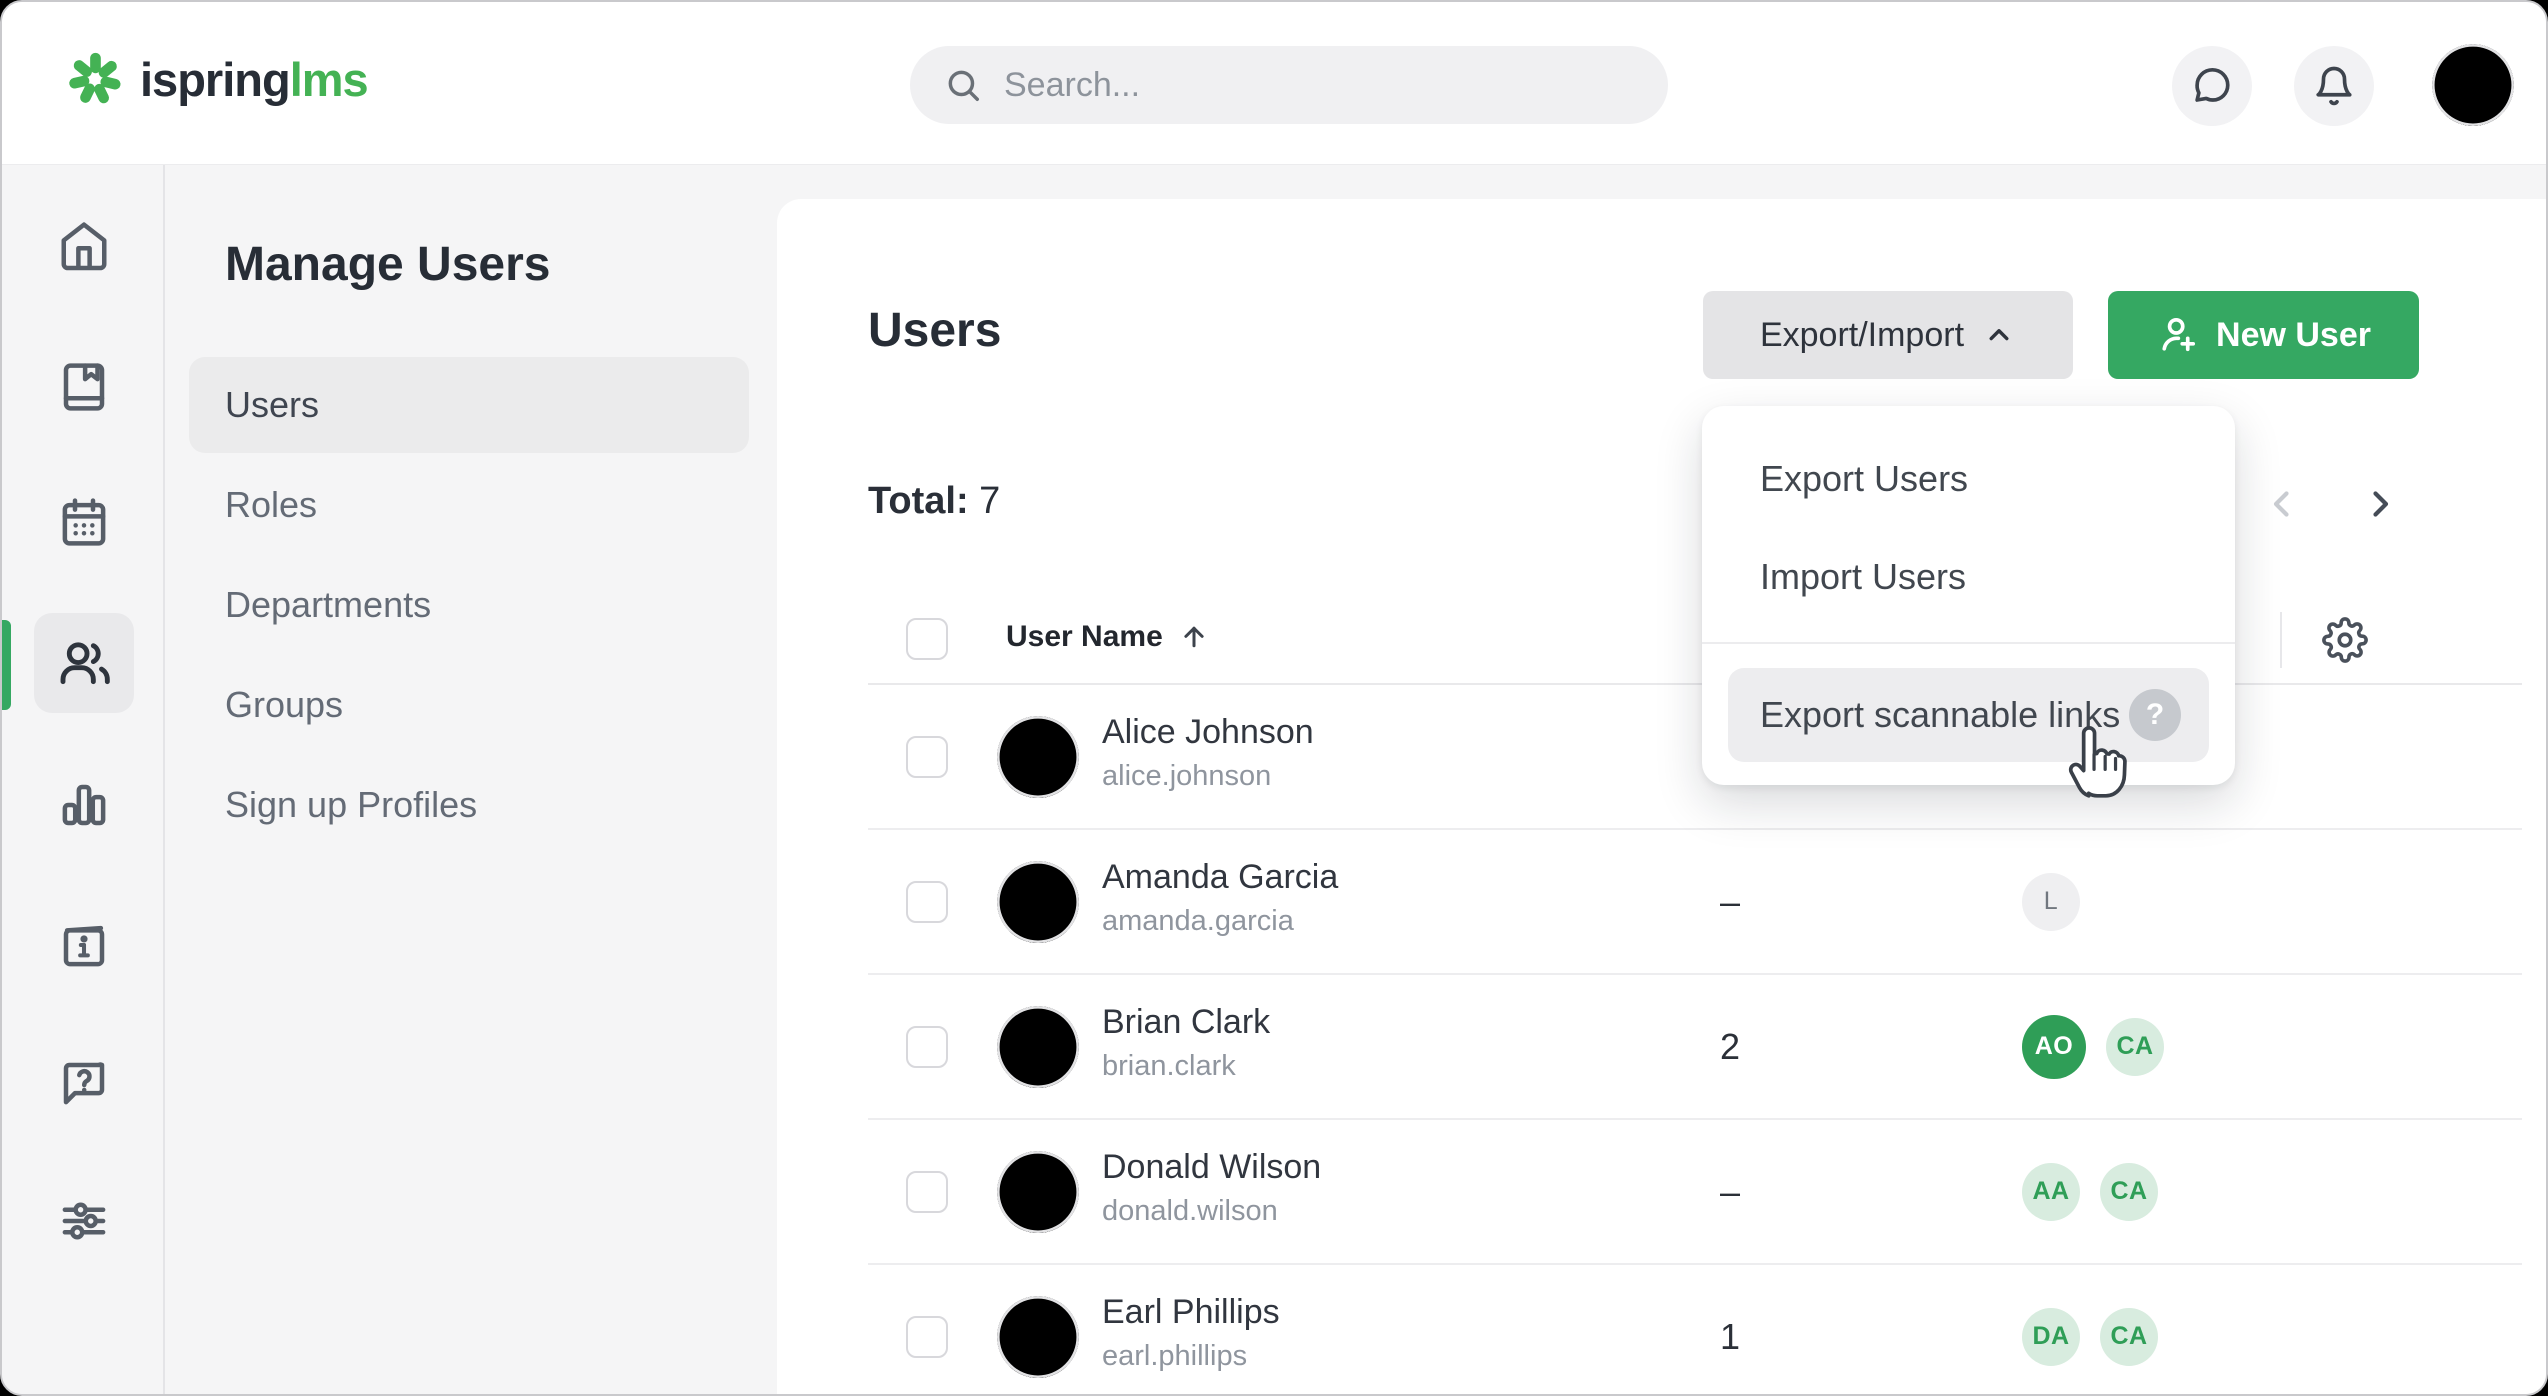 The image size is (2548, 1396). Describe the element at coordinates (1186, 1022) in the screenshot. I see `user-name: Brian Clark` at that location.